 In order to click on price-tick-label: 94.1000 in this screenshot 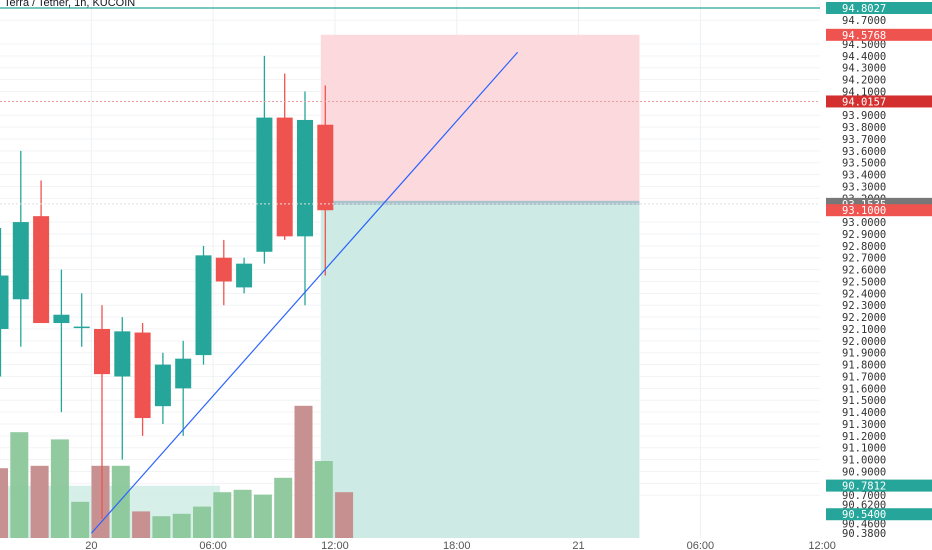, I will do `click(864, 92)`.